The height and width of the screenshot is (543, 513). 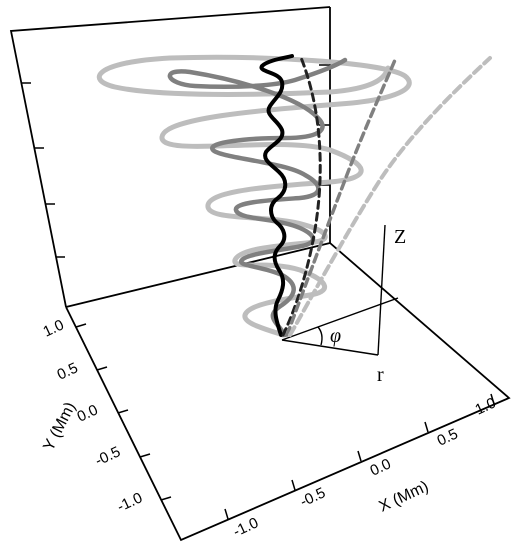 What do you see at coordinates (276, 195) in the screenshot?
I see `inner-helix` at bounding box center [276, 195].